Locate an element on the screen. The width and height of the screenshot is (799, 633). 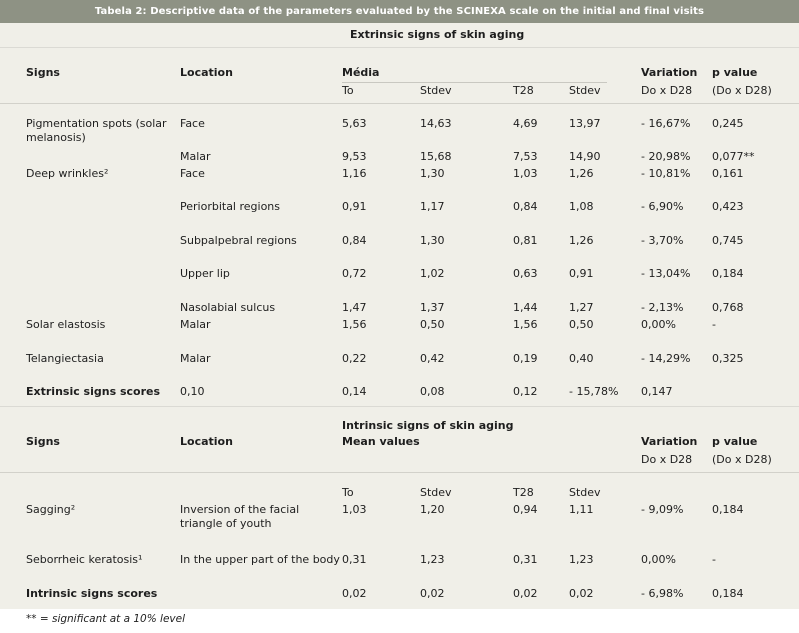
intrinsic-subheader-t28: T28 is located at coordinates (523, 492).